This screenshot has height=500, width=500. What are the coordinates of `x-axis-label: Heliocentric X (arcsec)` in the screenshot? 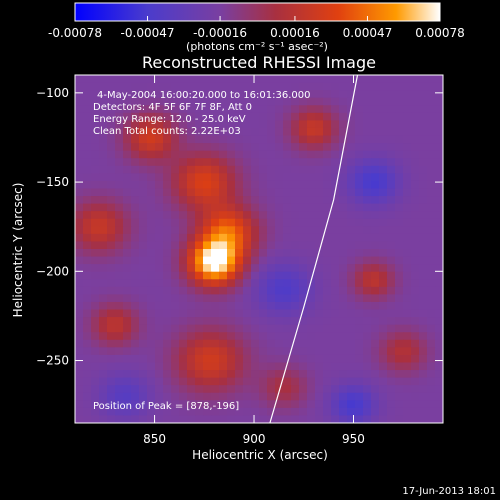 It's located at (260, 455).